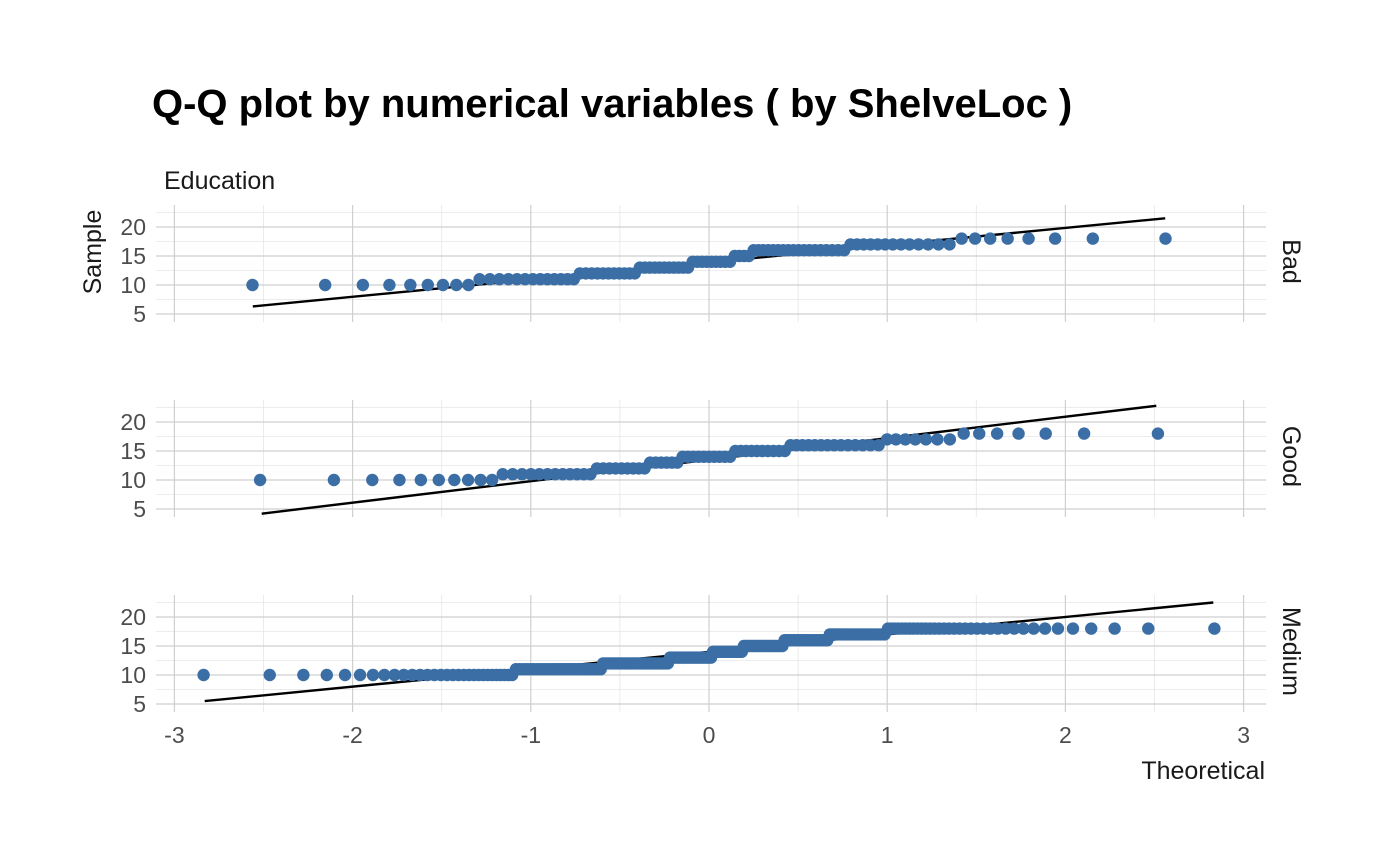 The image size is (1400, 866). I want to click on x-tick-label: -2, so click(352, 735).